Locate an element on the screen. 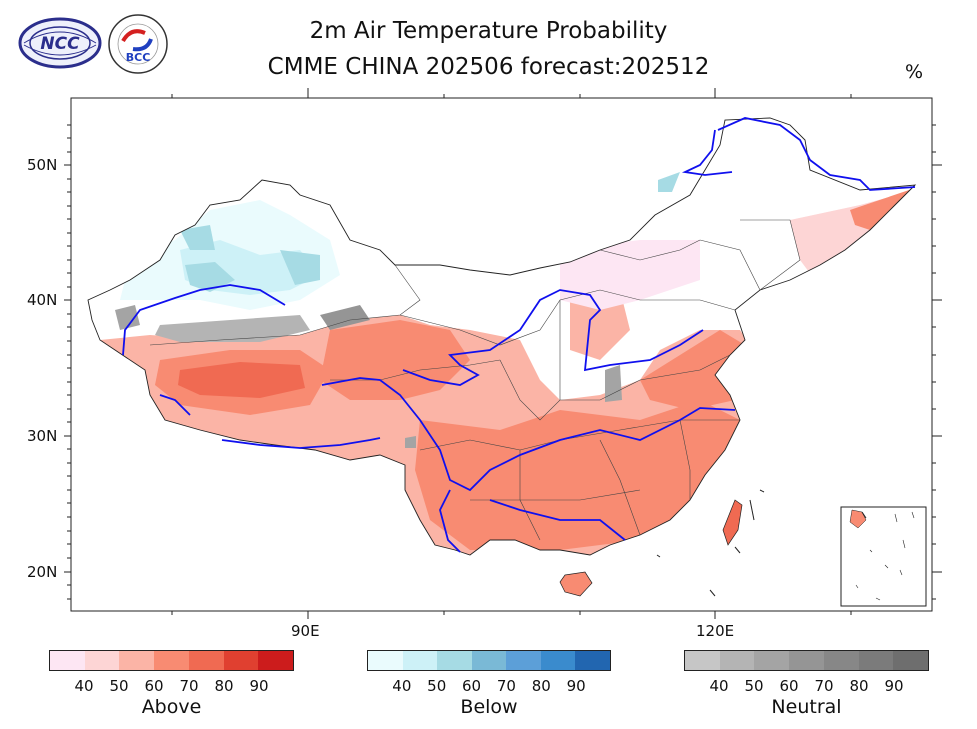  below-label: Below is located at coordinates (489, 707).